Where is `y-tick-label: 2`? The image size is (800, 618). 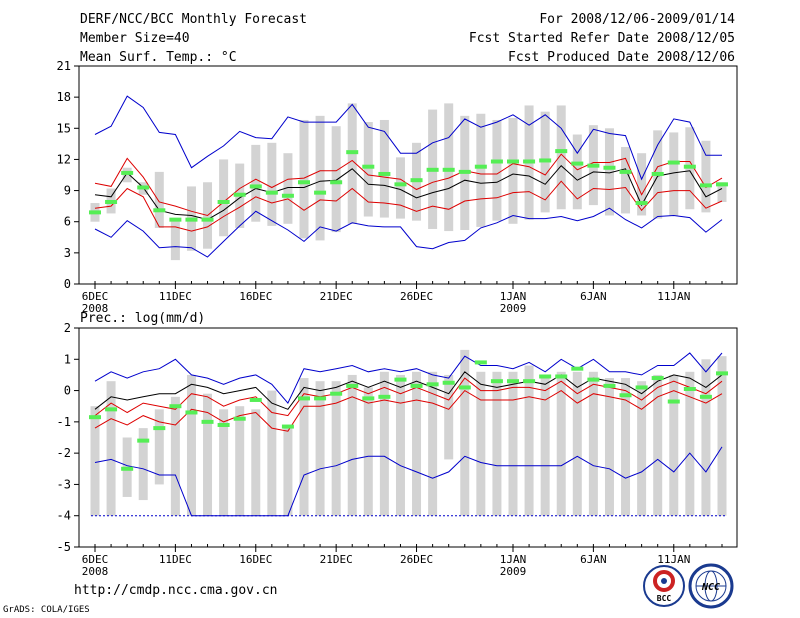
y-tick-label: 2 is located at coordinates (67, 328).